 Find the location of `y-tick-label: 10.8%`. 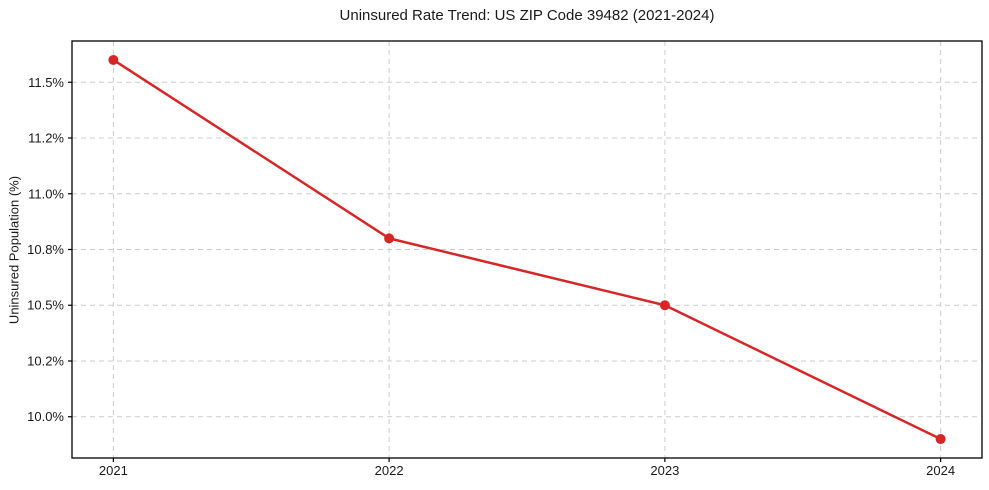

y-tick-label: 10.8% is located at coordinates (45, 249).